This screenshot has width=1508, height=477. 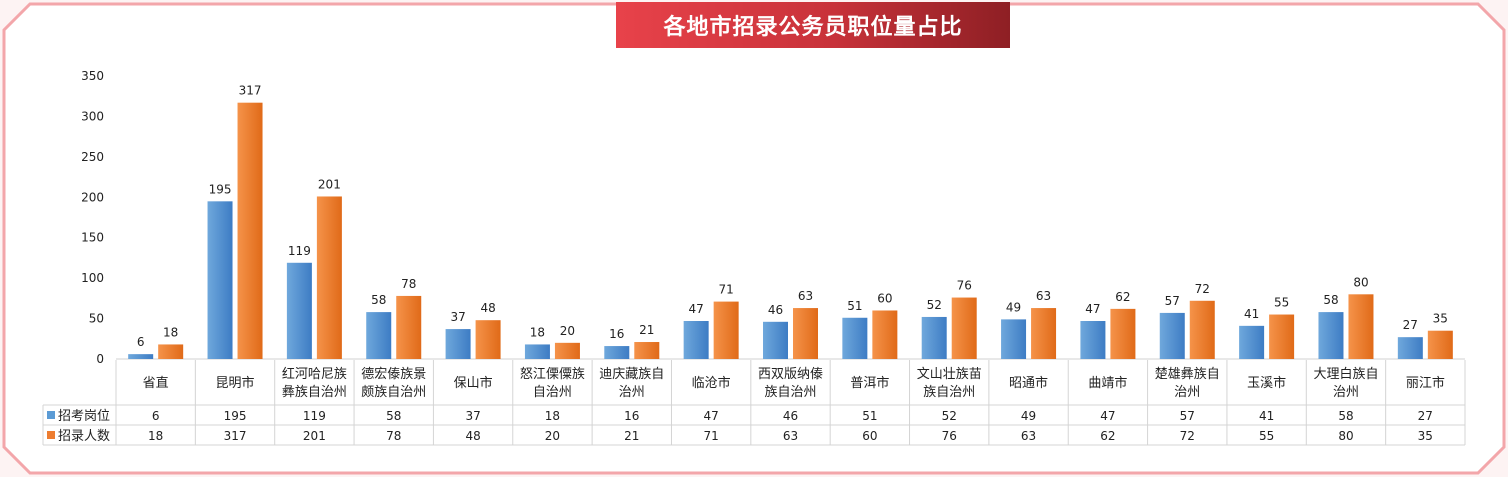 What do you see at coordinates (235, 416) in the screenshot?
I see `table-value: 195` at bounding box center [235, 416].